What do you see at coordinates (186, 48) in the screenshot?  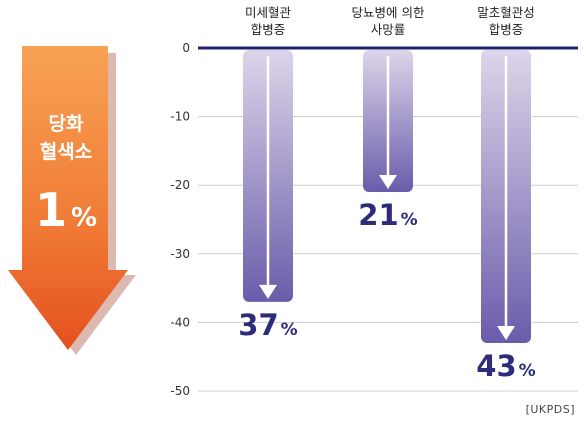 I see `y-tick-label: 0` at bounding box center [186, 48].